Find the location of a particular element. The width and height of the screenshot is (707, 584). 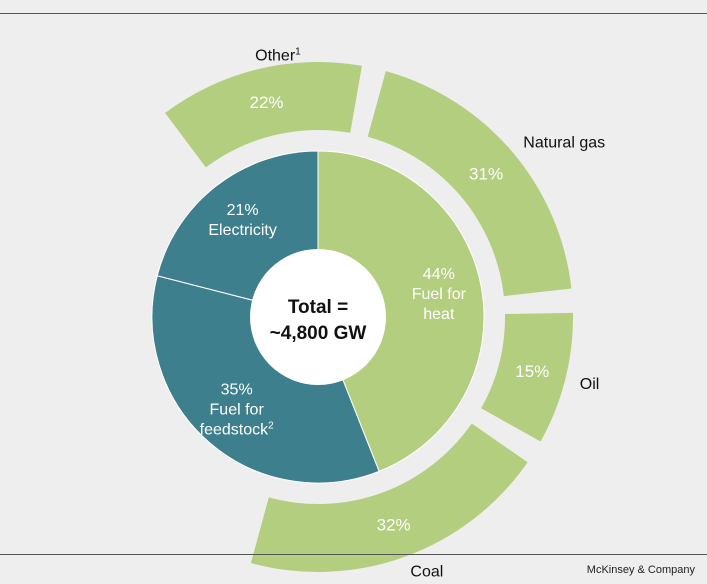

pie-slice-fuel-for-heat is located at coordinates (401, 311).